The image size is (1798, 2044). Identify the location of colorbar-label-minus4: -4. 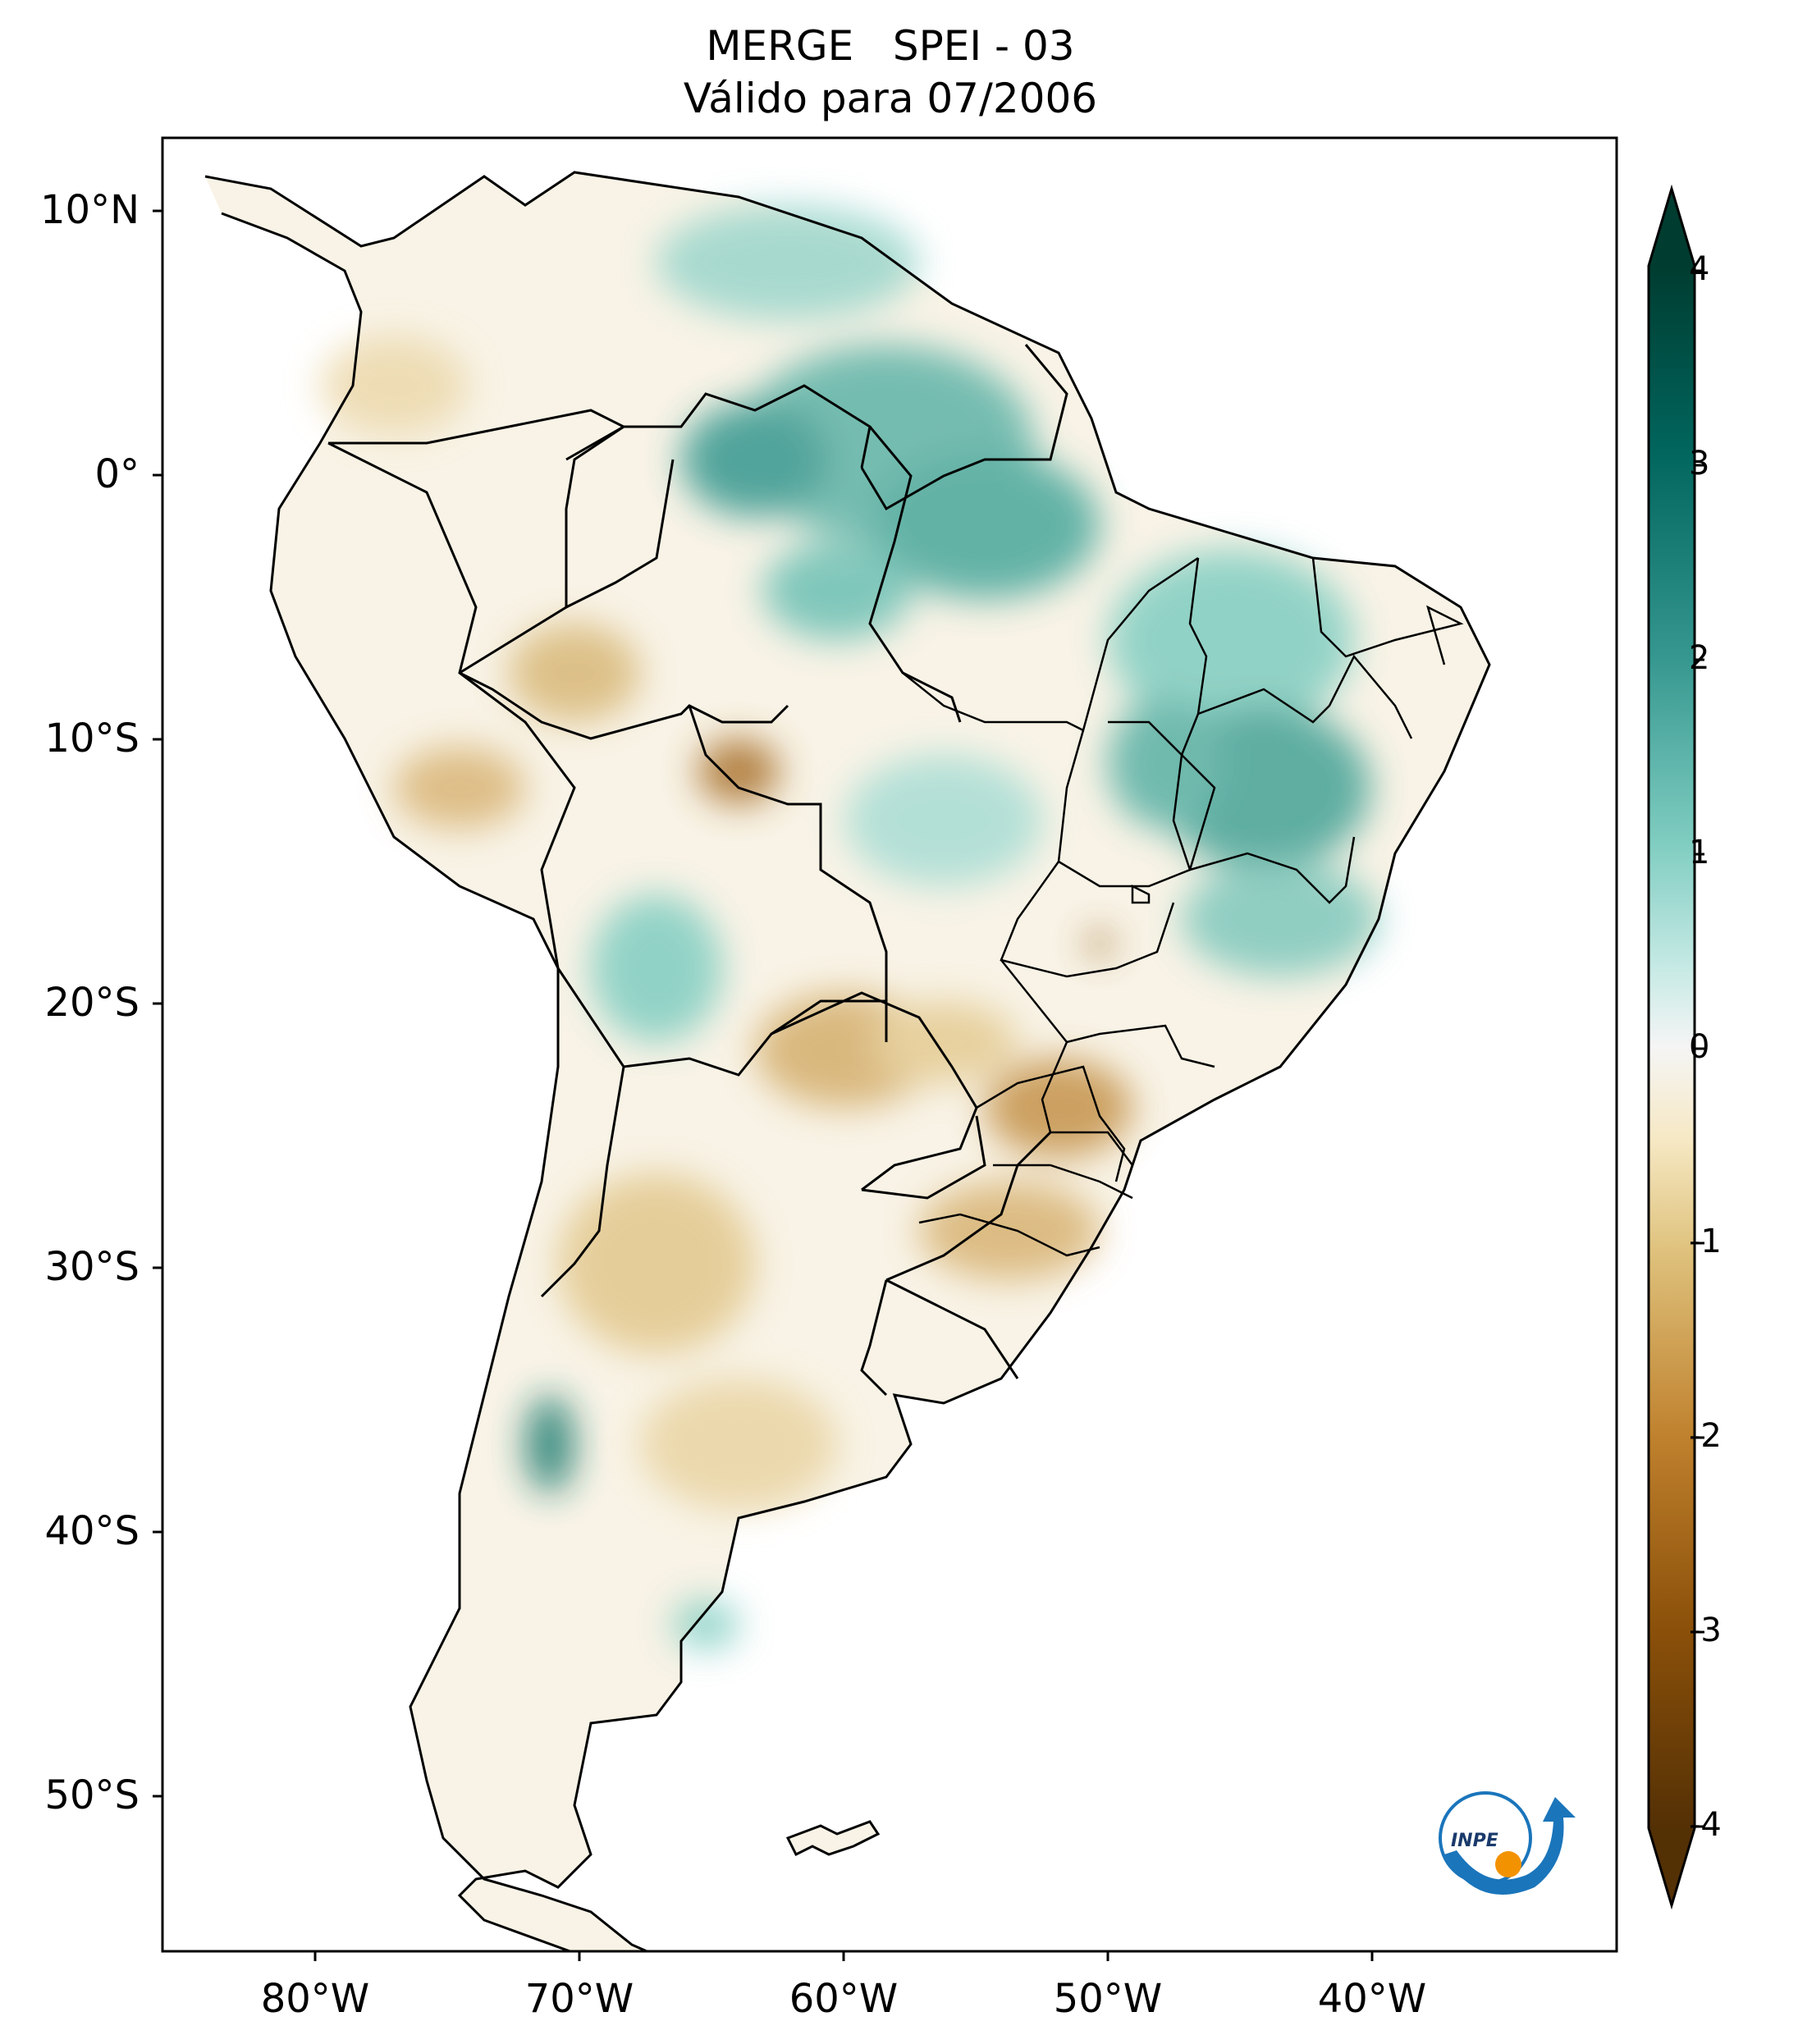
(1705, 1825).